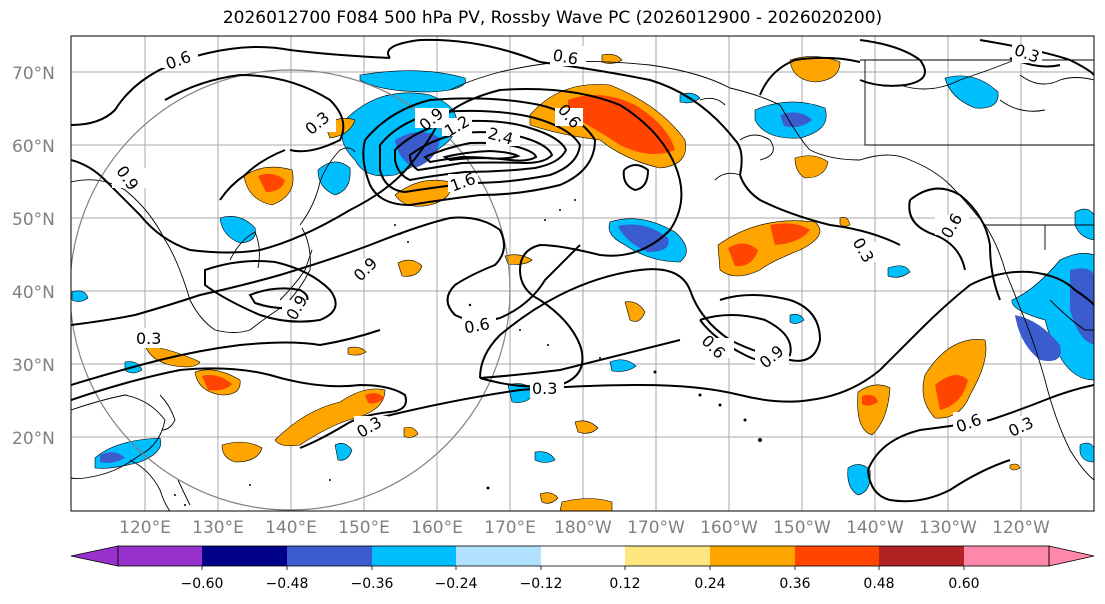  What do you see at coordinates (202, 584) in the screenshot?
I see `colorbar-tick-label: −0.60` at bounding box center [202, 584].